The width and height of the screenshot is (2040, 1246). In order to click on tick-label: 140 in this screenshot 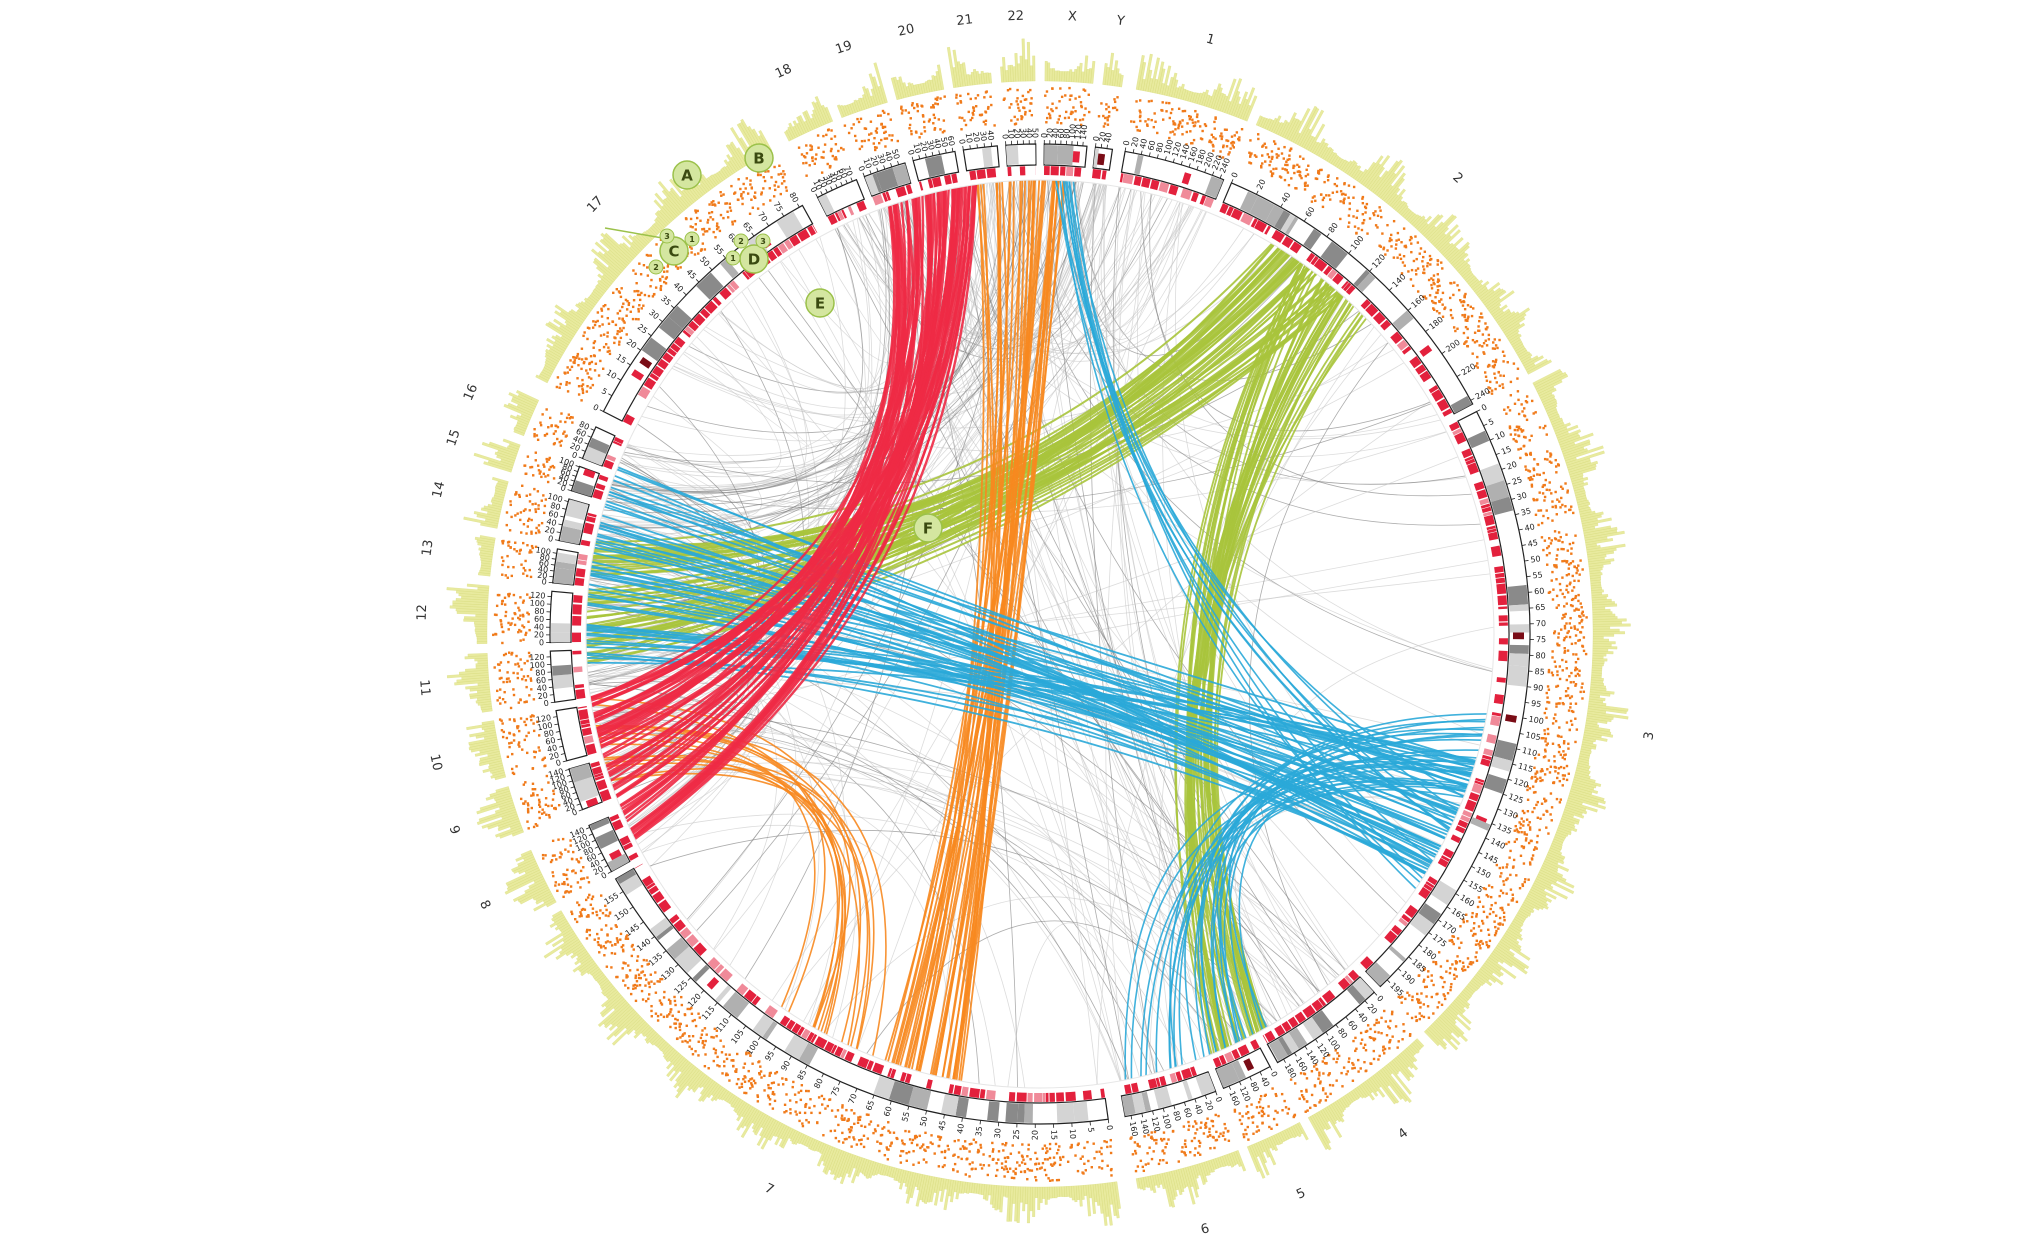, I will do `click(1145, 1126)`.